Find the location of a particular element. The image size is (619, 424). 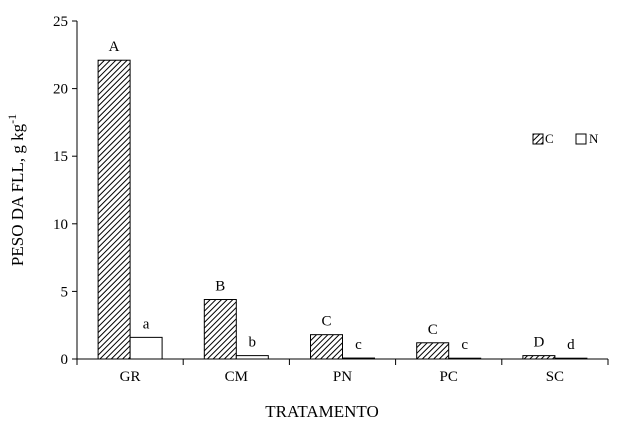

y-tick-label: 0 is located at coordinates (65, 360).